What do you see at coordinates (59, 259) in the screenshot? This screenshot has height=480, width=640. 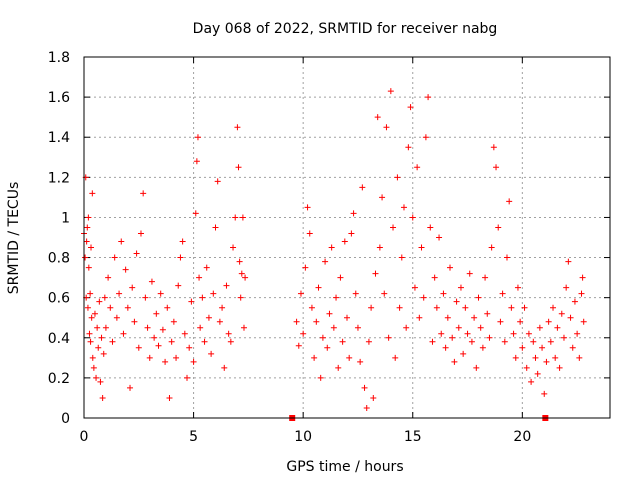 I see `y-tick-label: 0.8` at bounding box center [59, 259].